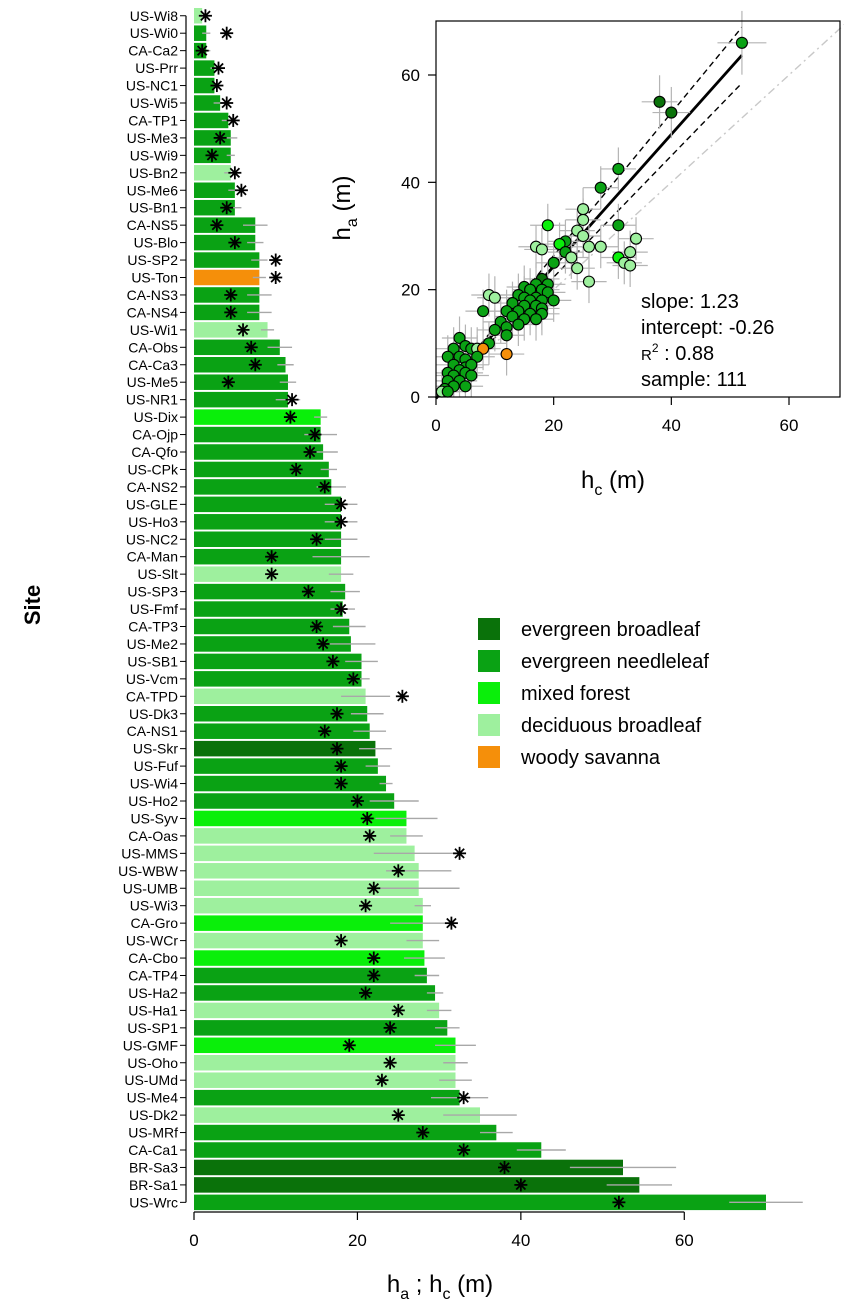 The height and width of the screenshot is (1308, 844). I want to click on stat-r-squared: R2 : 0.88, so click(677, 353).